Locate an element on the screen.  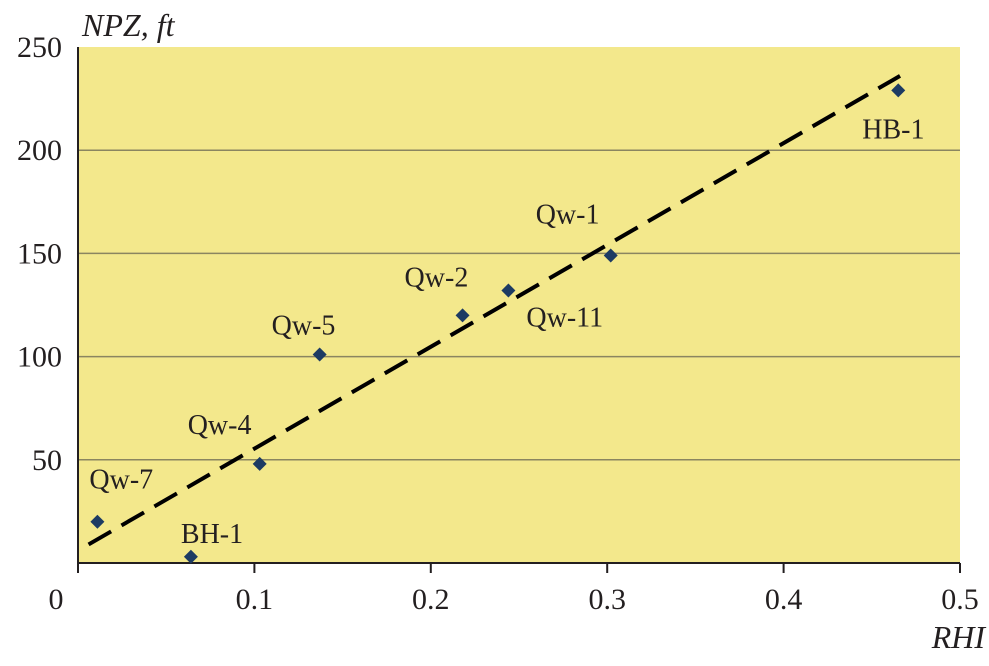
y-tick-label: 100 is located at coordinates (39, 357).